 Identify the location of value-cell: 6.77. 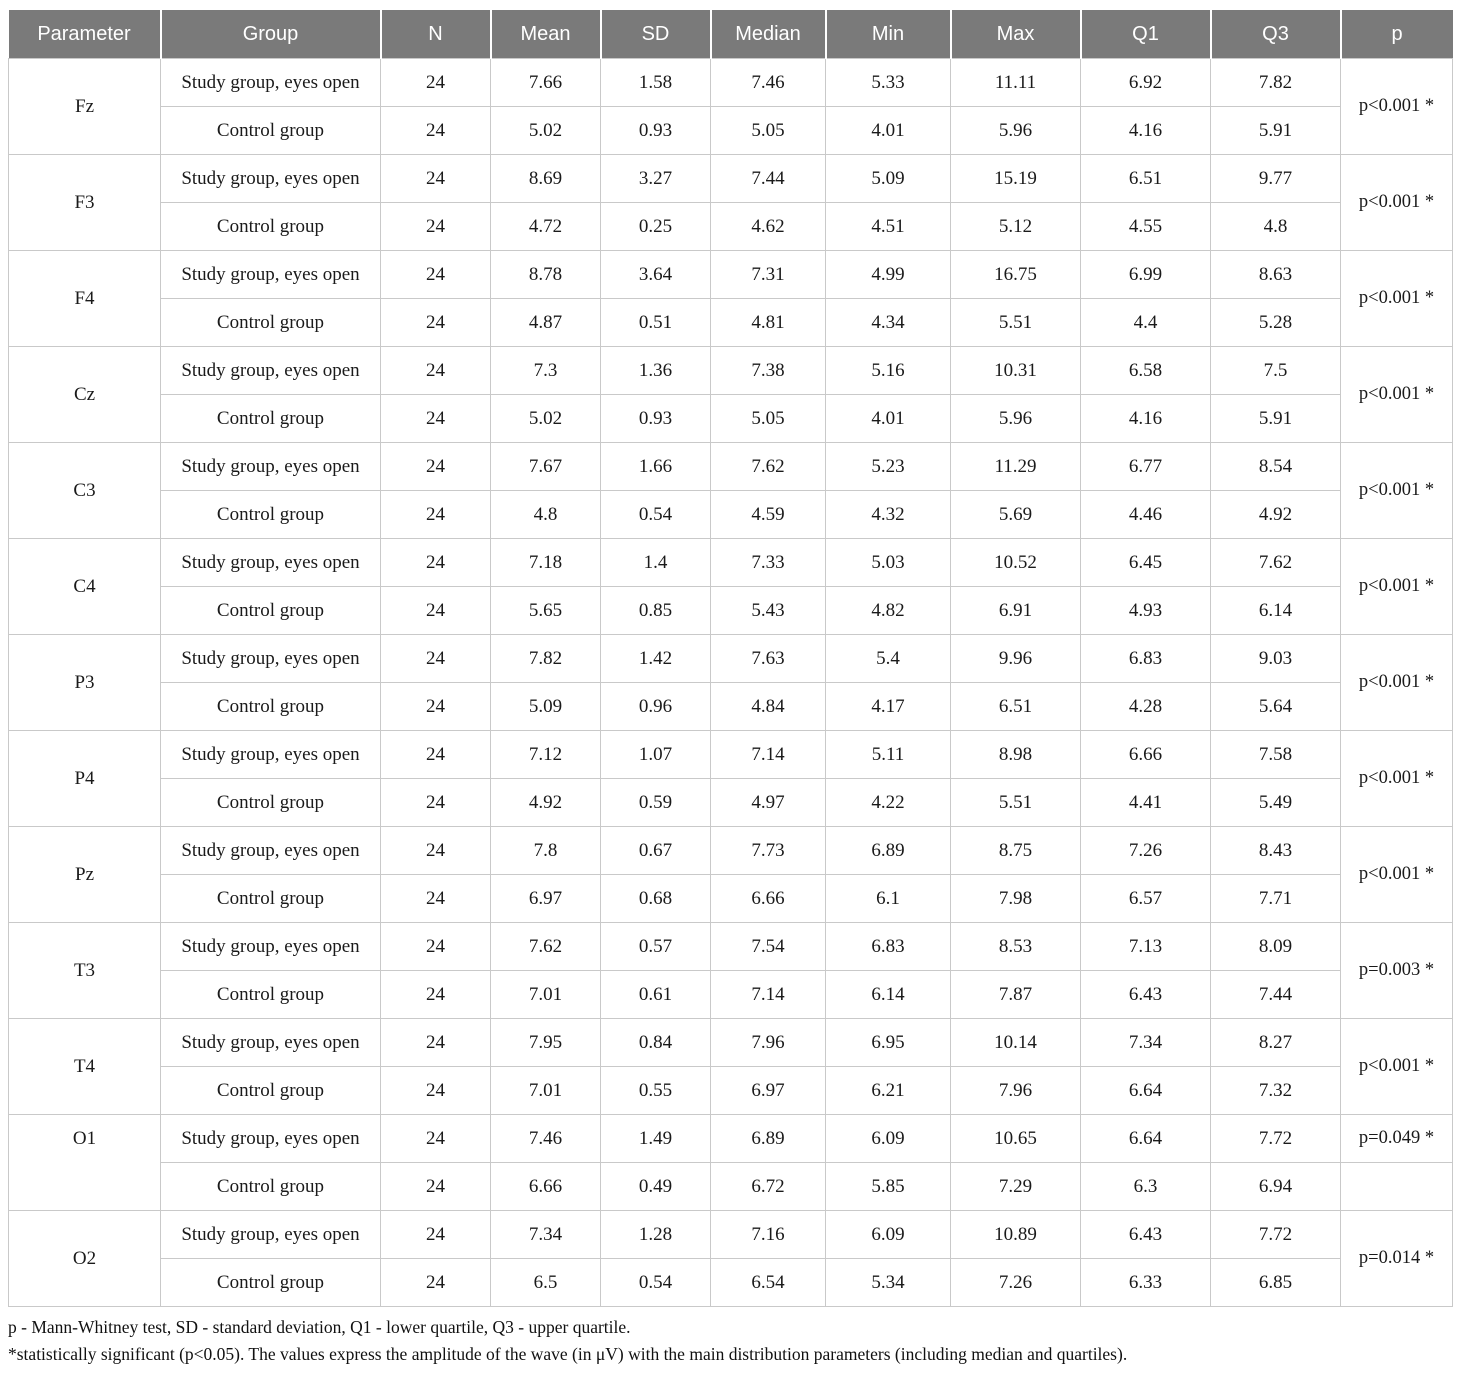
(1145, 466).